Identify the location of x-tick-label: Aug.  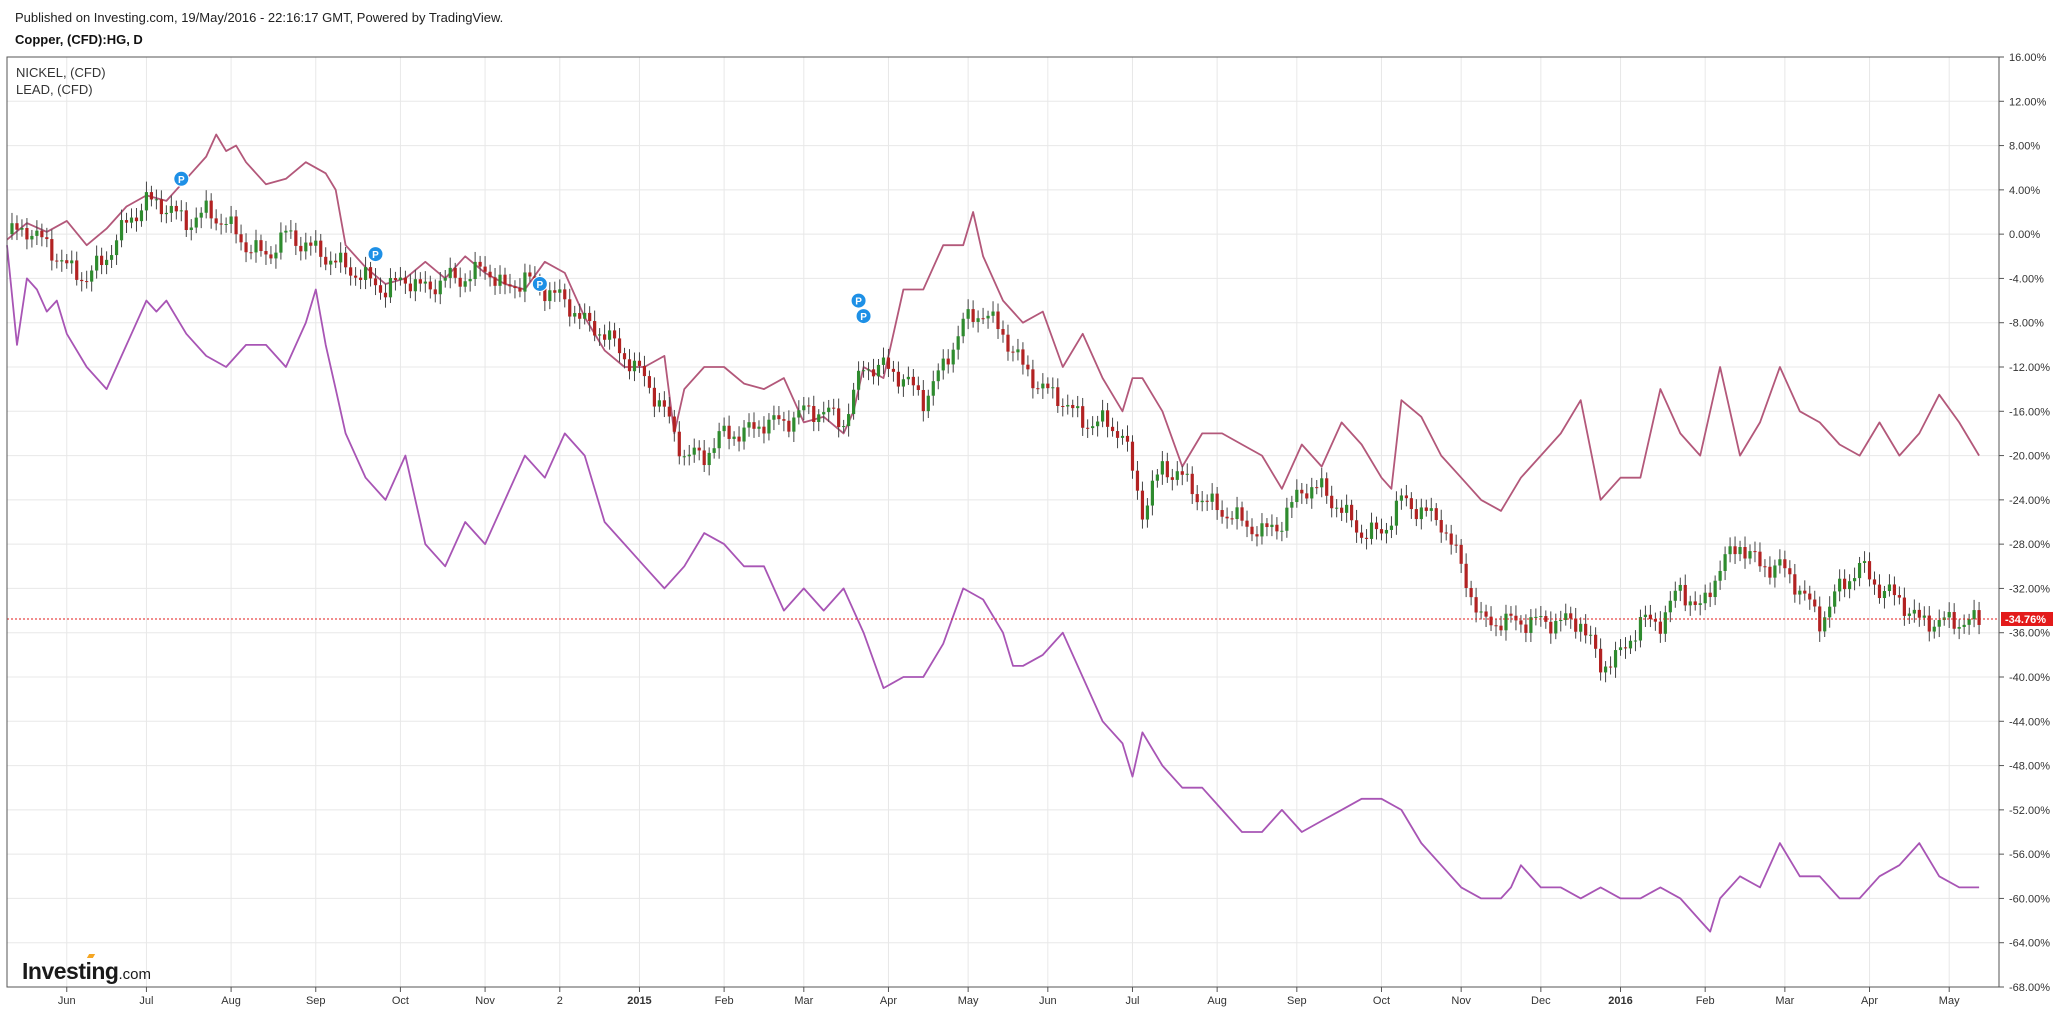
(231, 1001).